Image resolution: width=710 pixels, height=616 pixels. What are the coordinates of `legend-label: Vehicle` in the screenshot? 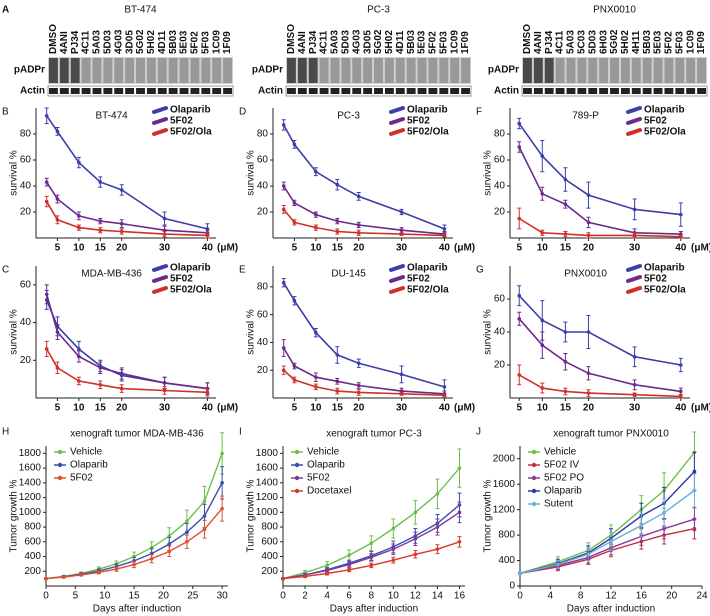 It's located at (560, 452).